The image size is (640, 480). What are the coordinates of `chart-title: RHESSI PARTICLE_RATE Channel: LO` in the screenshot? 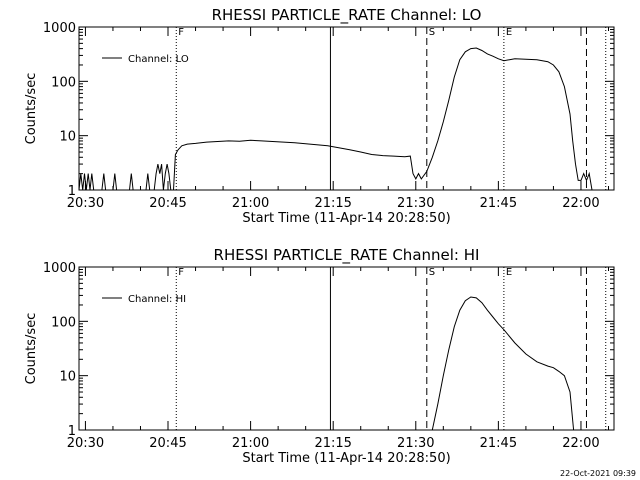 It's located at (347, 15).